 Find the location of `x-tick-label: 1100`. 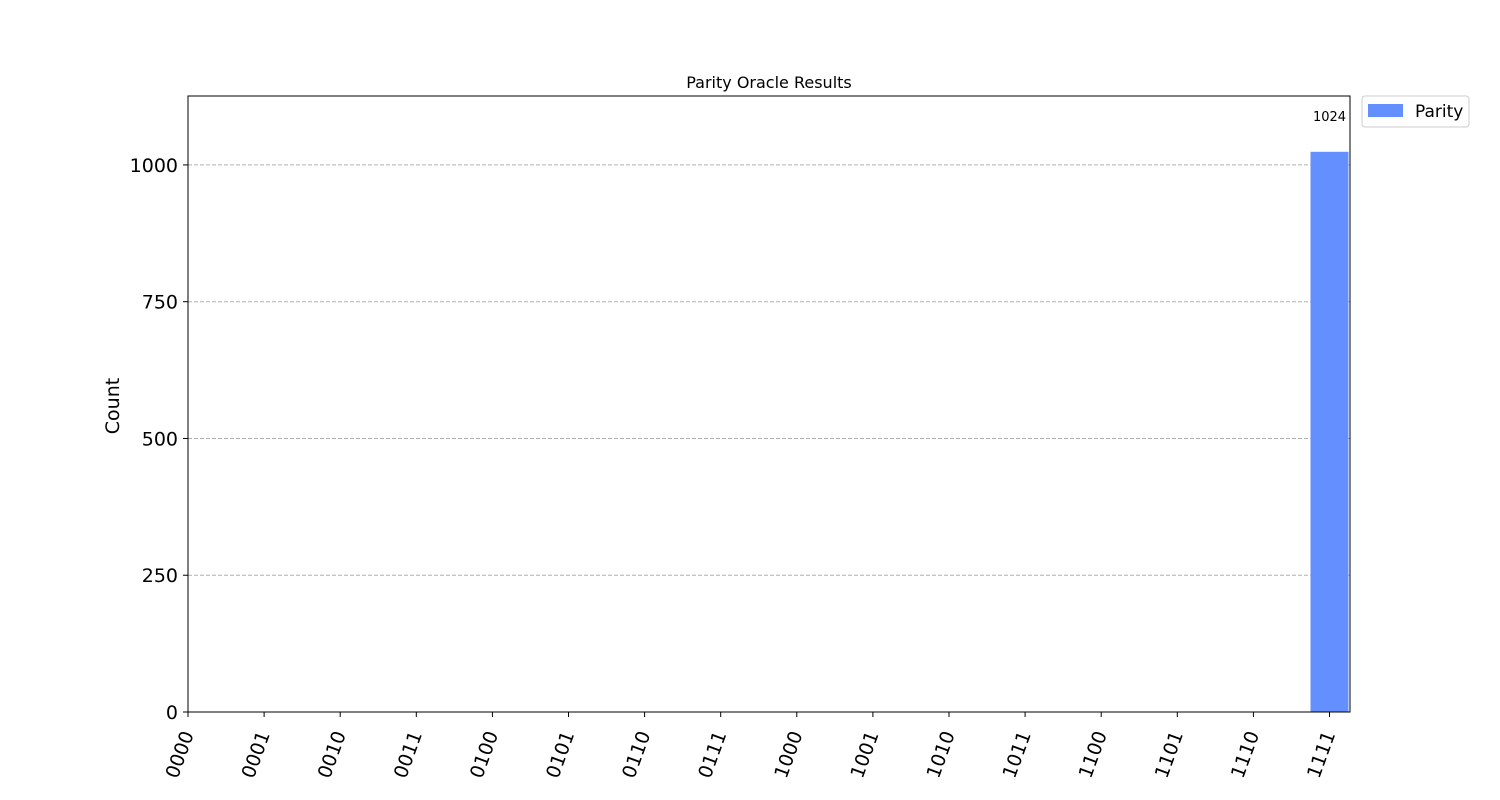

x-tick-label: 1100 is located at coordinates (1093, 754).